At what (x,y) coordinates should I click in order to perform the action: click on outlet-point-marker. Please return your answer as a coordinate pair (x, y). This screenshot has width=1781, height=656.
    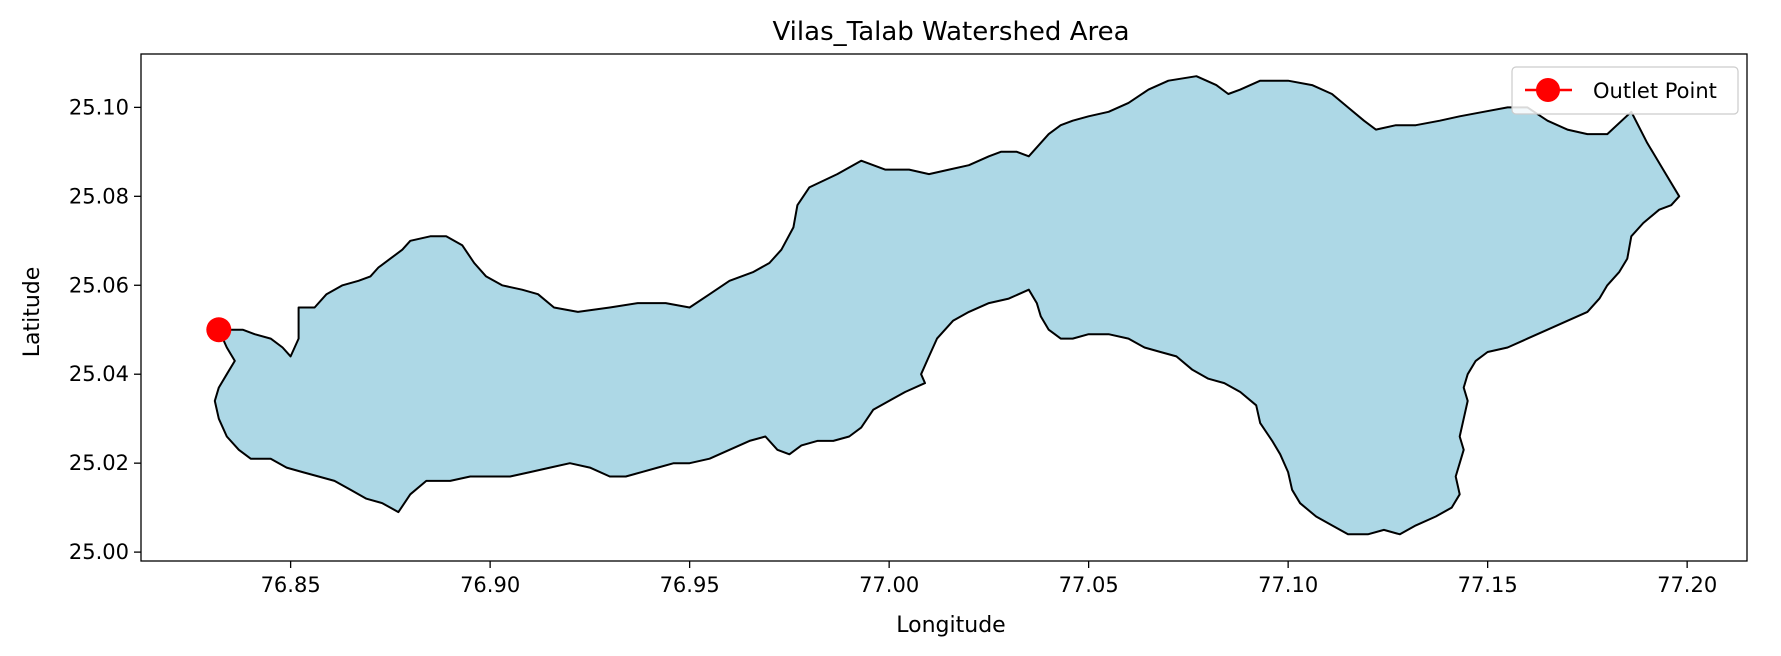
    Looking at the image, I should click on (219, 330).